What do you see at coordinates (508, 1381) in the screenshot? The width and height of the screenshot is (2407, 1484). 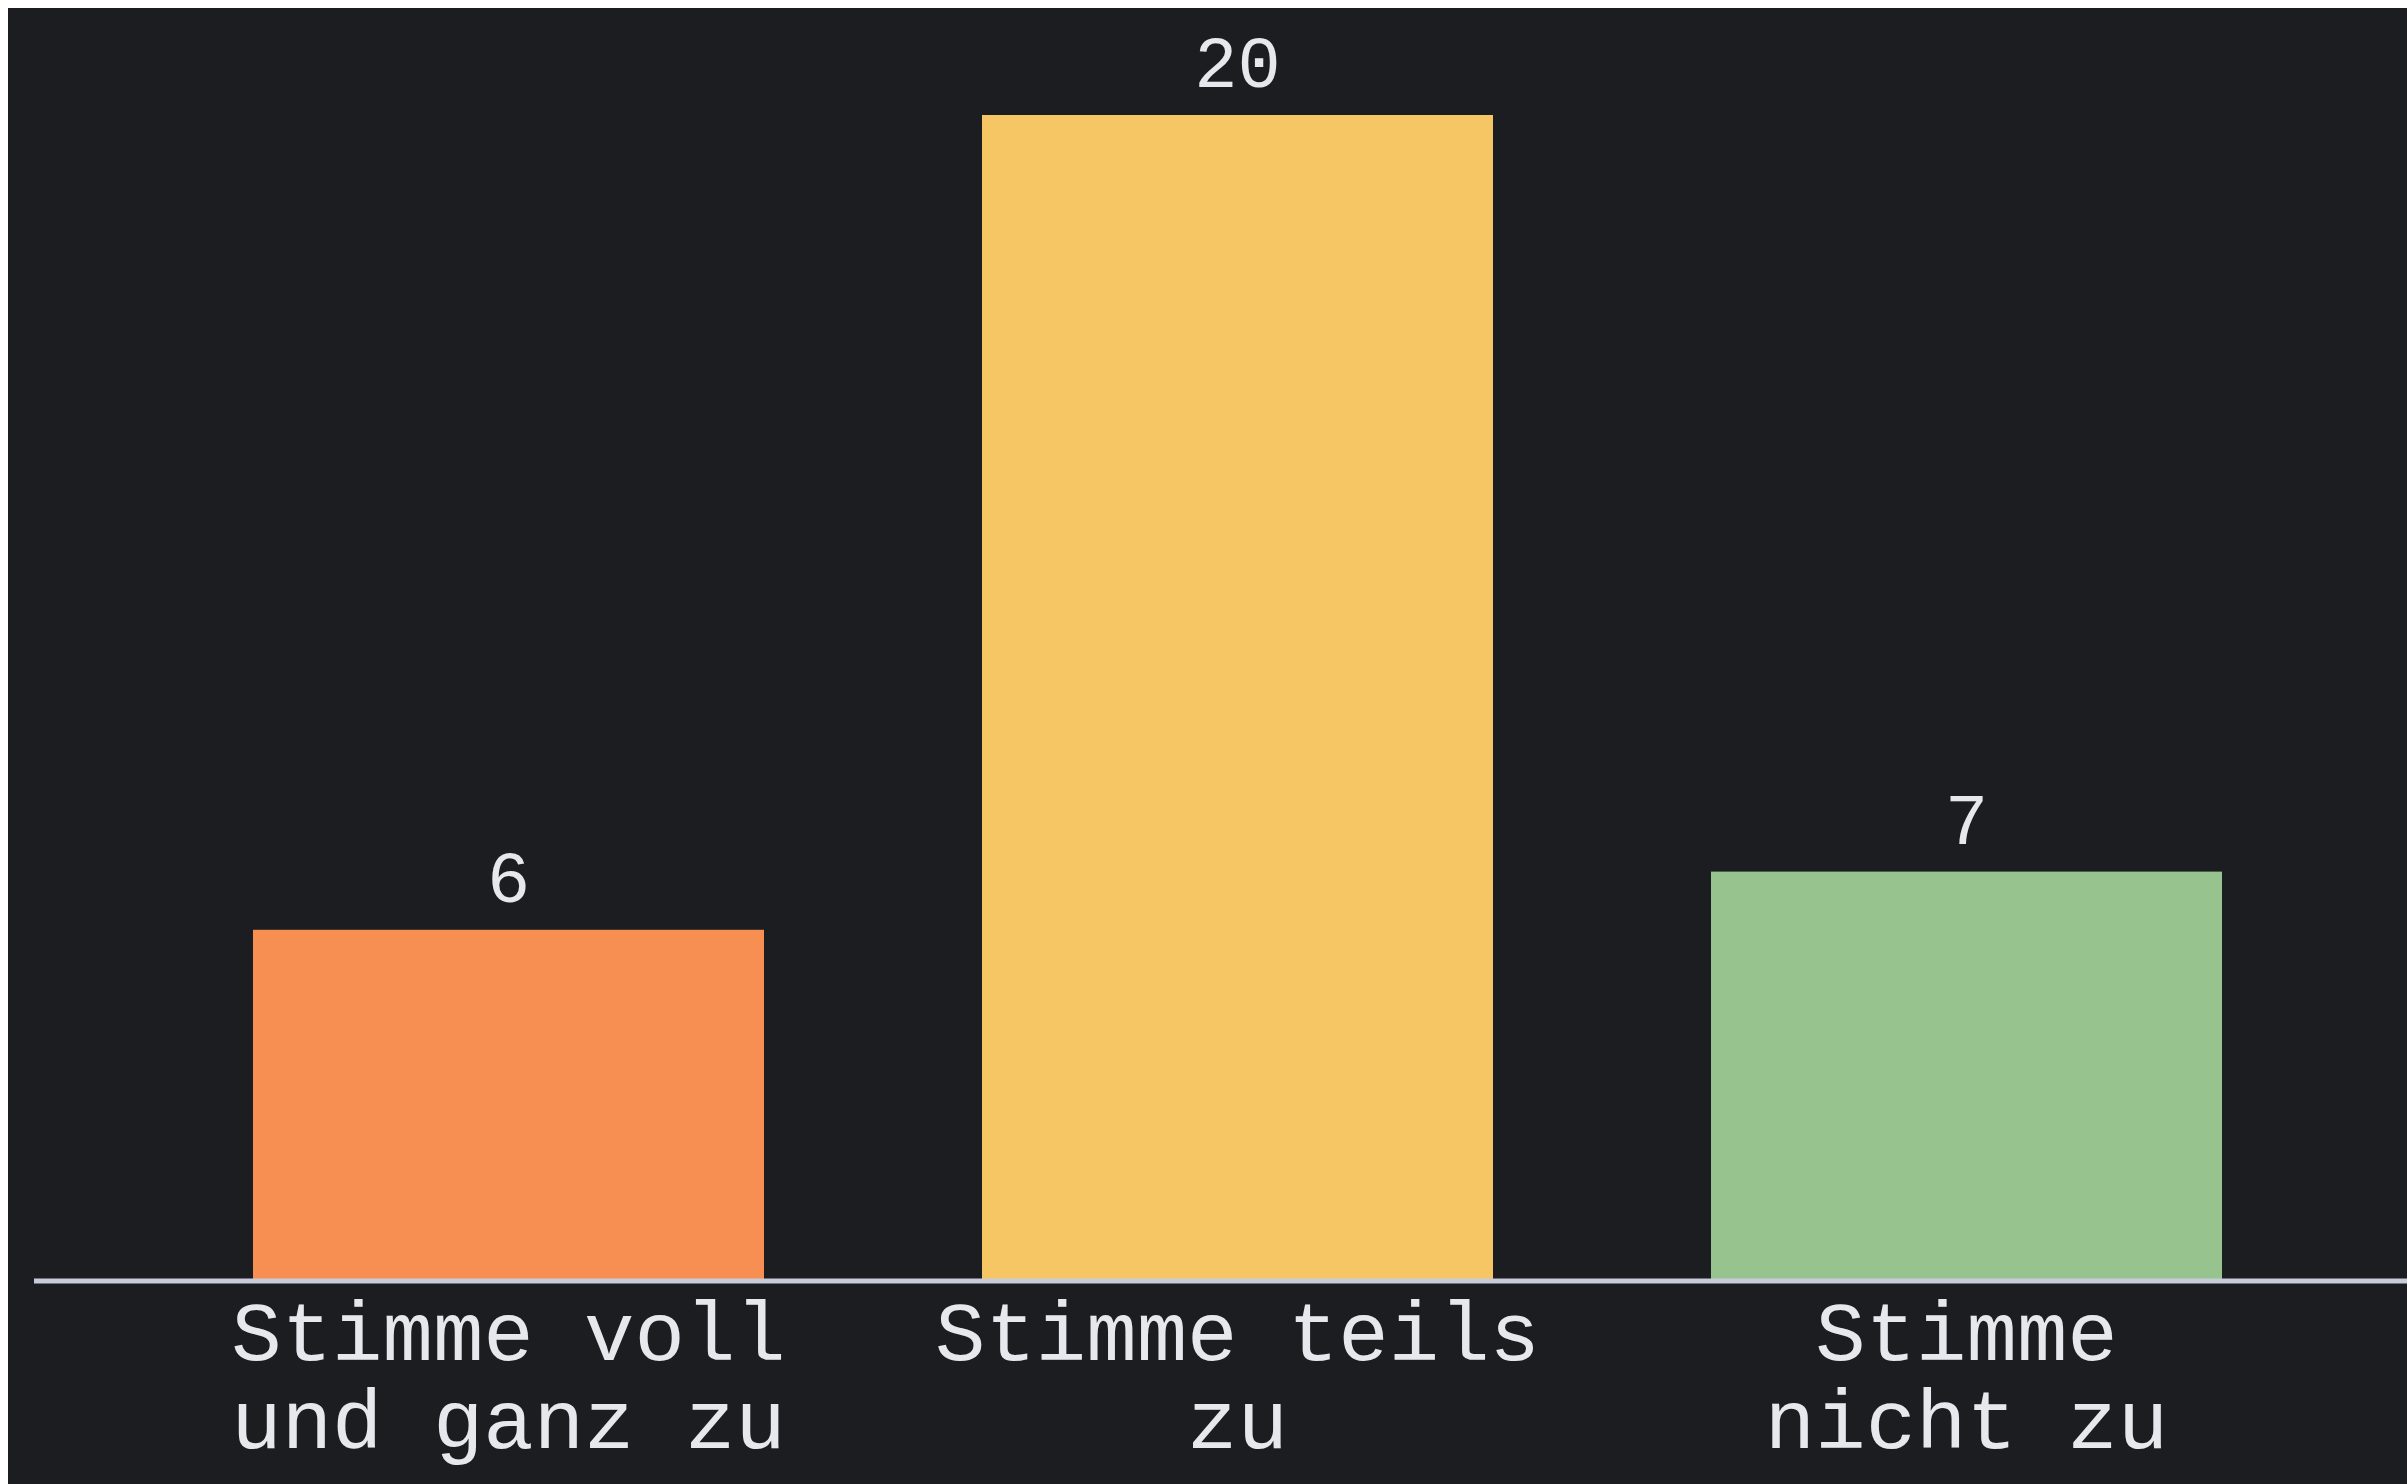 I see `x-tick-label: Stimme voll und ganz zu` at bounding box center [508, 1381].